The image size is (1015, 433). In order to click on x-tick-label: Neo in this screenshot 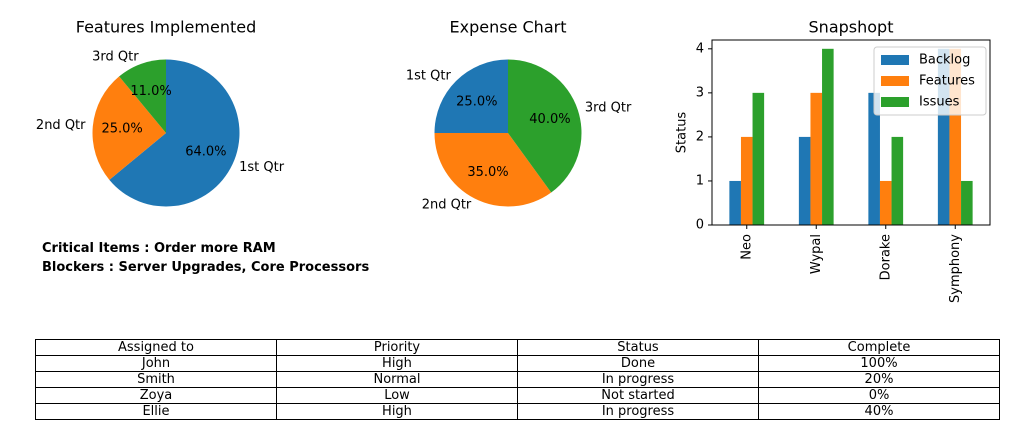, I will do `click(746, 247)`.